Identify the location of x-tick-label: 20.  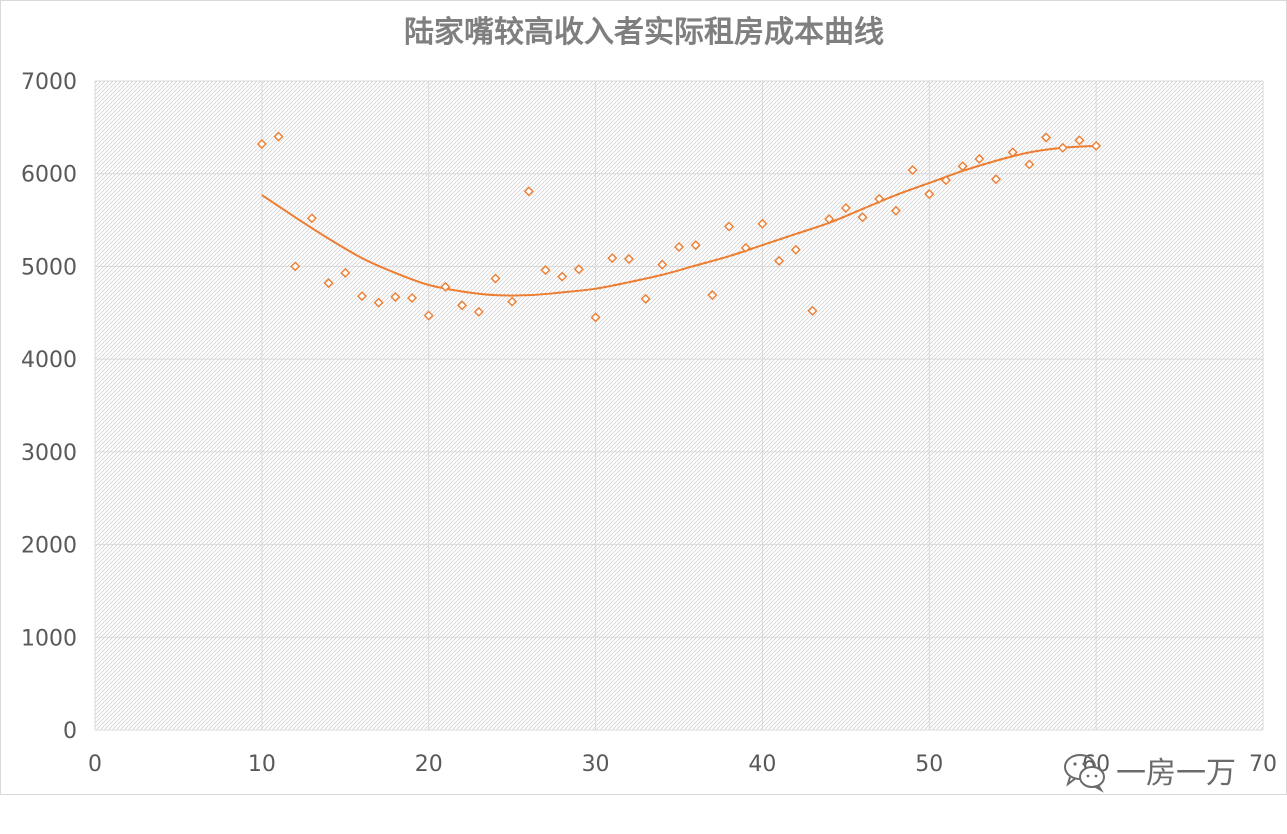
(429, 764).